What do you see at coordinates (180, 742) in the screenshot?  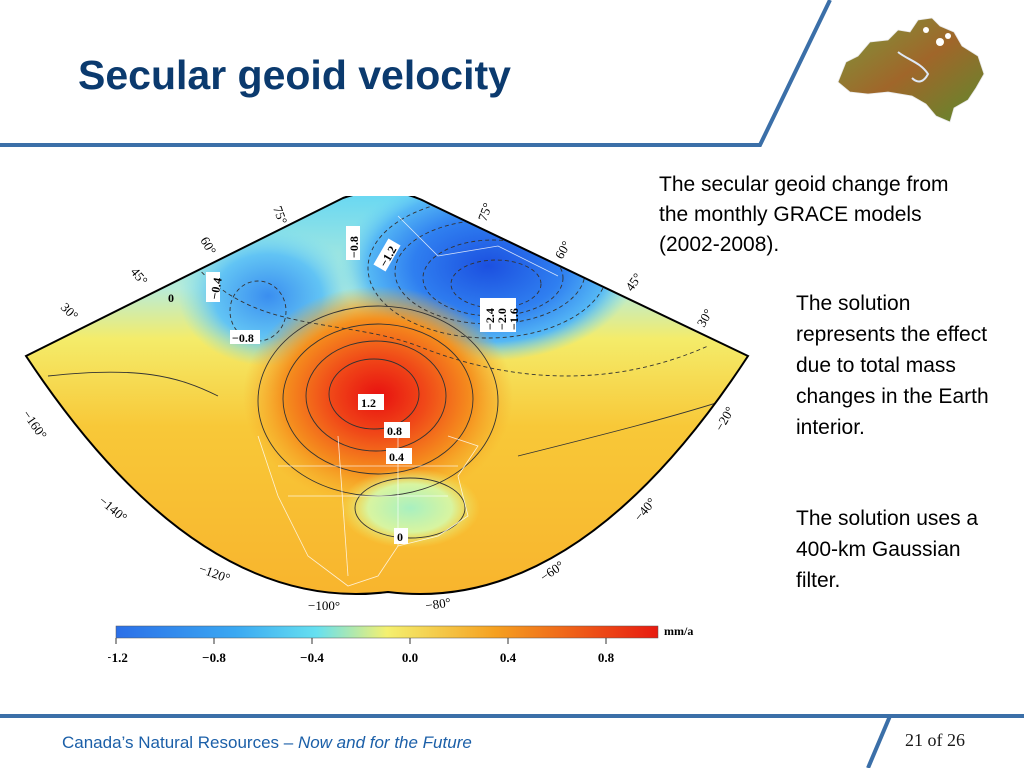 I see `footer-org-name: Canada’s Natural Resources –` at bounding box center [180, 742].